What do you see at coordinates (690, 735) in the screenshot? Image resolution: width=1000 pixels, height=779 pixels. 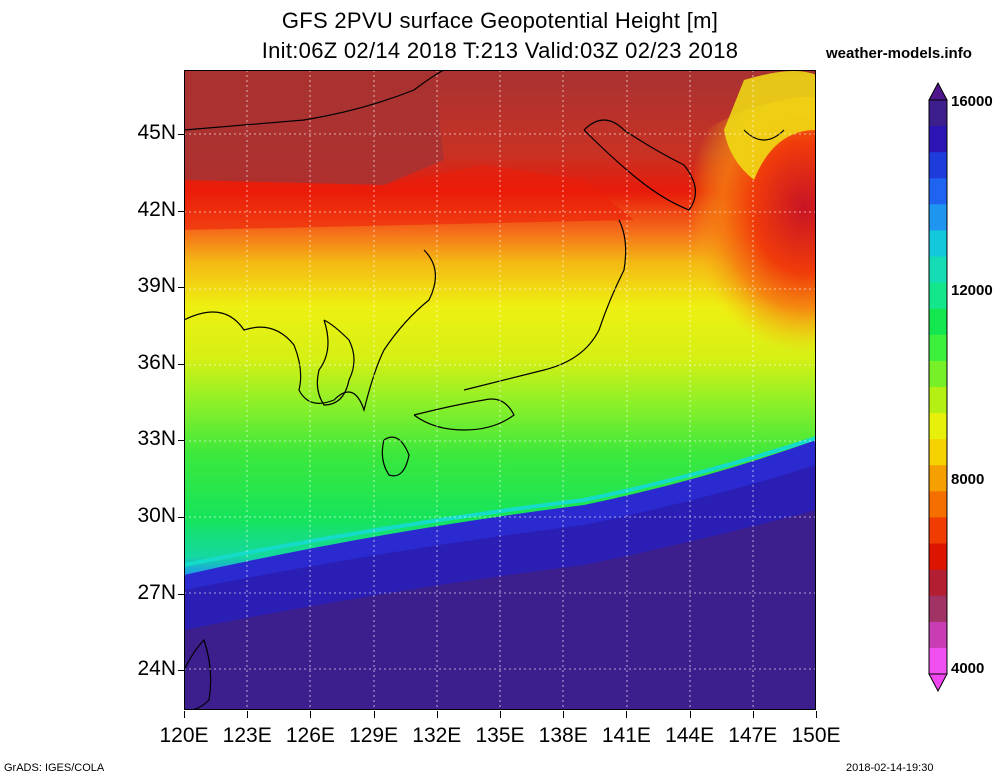 I see `lon-label-144E: 144E` at bounding box center [690, 735].